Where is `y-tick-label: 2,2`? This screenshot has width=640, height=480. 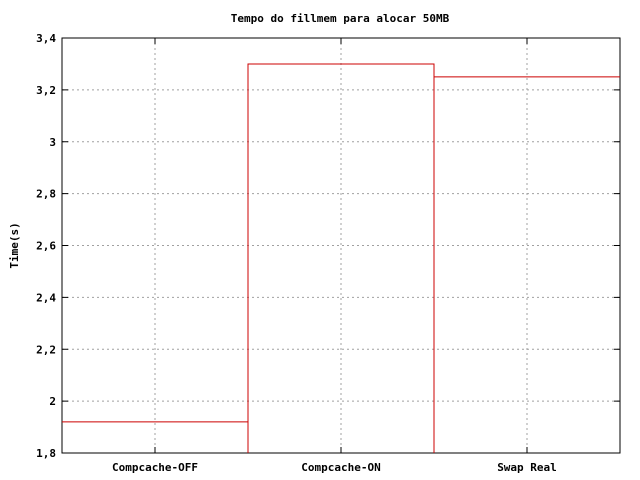 y-tick-label: 2,2 is located at coordinates (46, 349).